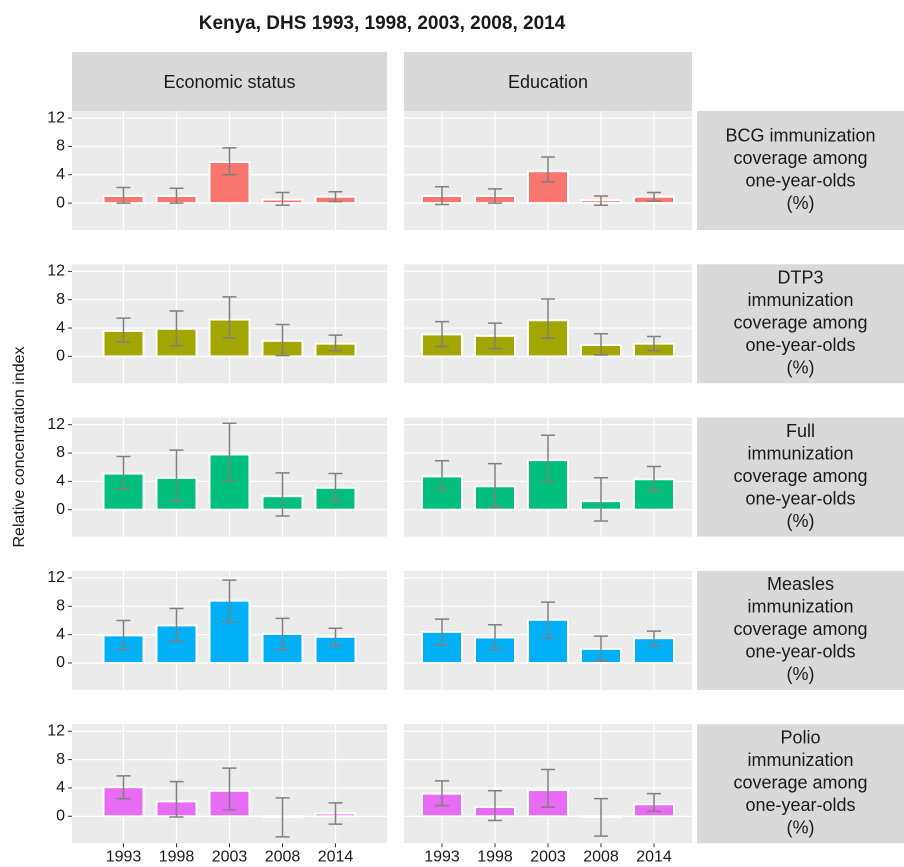 The image size is (904, 867). I want to click on x-tick-label: 2008, so click(601, 856).